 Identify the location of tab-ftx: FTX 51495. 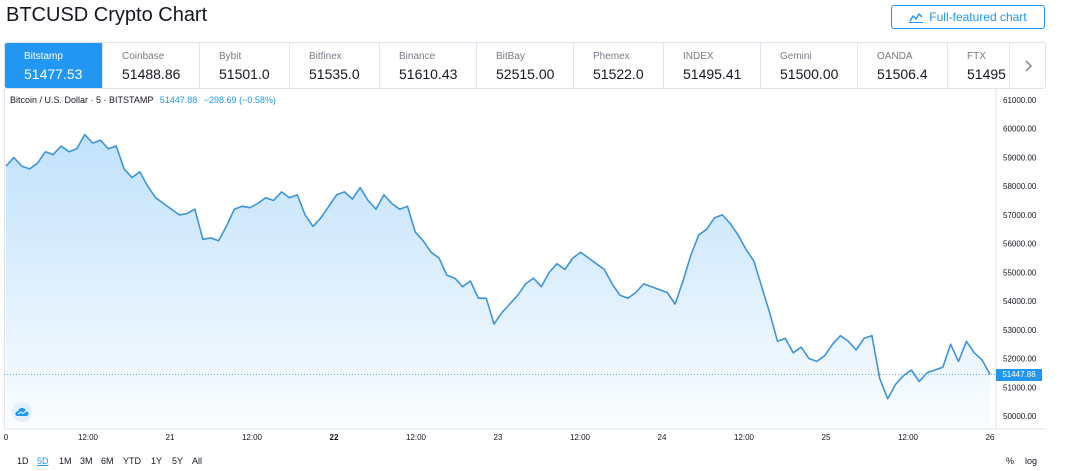
(979, 65).